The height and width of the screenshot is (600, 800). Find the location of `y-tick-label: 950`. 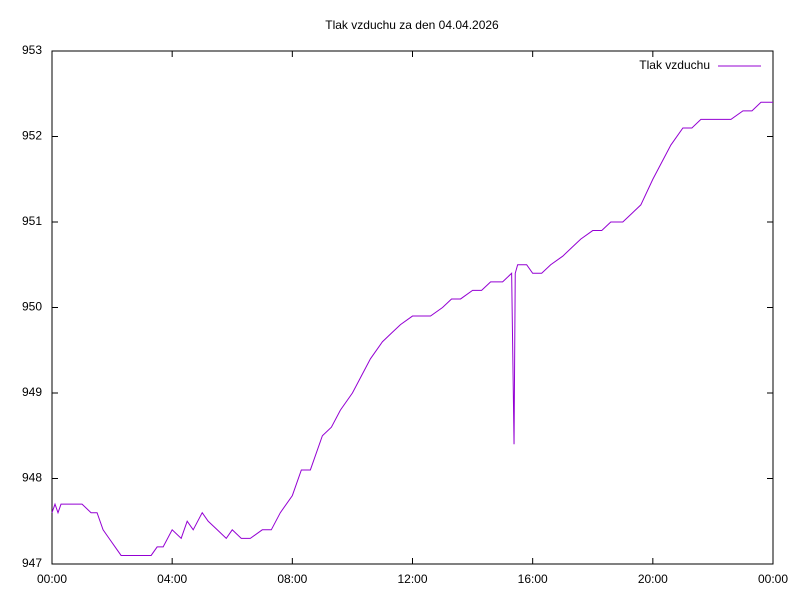

y-tick-label: 950 is located at coordinates (32, 307).